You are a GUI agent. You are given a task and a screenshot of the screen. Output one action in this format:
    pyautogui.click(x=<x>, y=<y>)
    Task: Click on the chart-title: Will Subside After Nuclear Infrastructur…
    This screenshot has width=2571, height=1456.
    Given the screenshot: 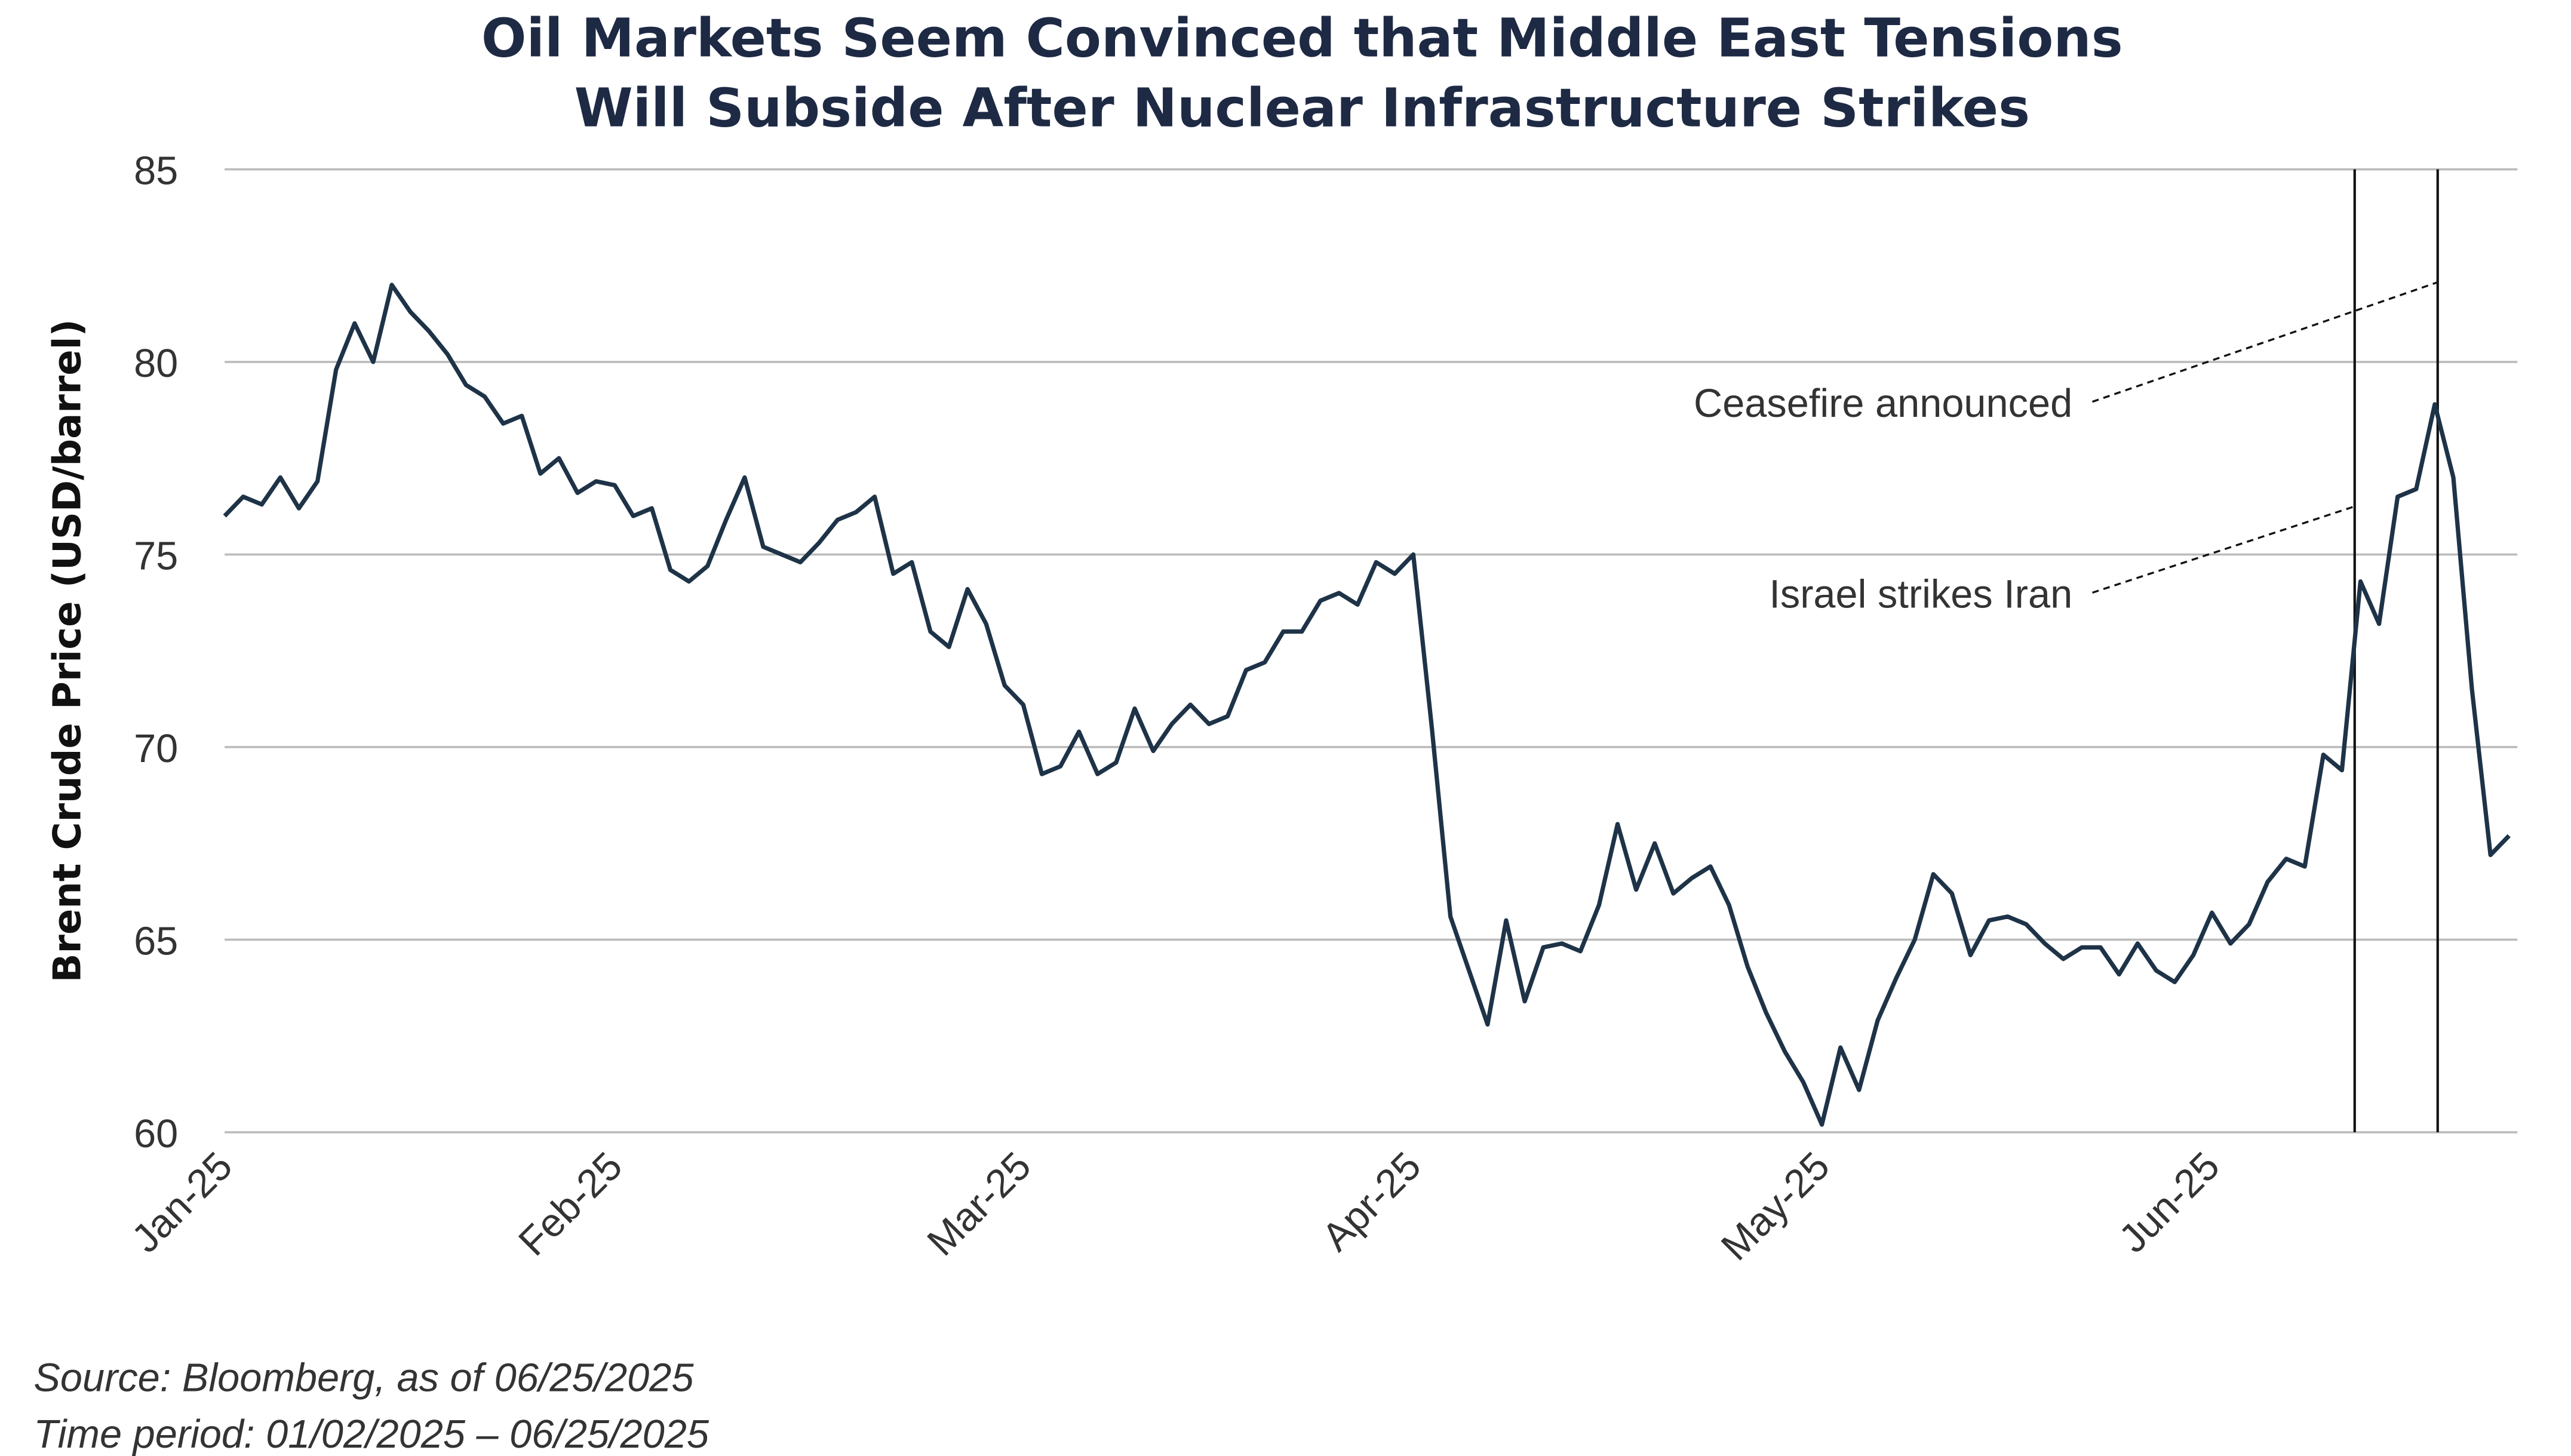 What is the action you would take?
    pyautogui.click(x=1302, y=107)
    